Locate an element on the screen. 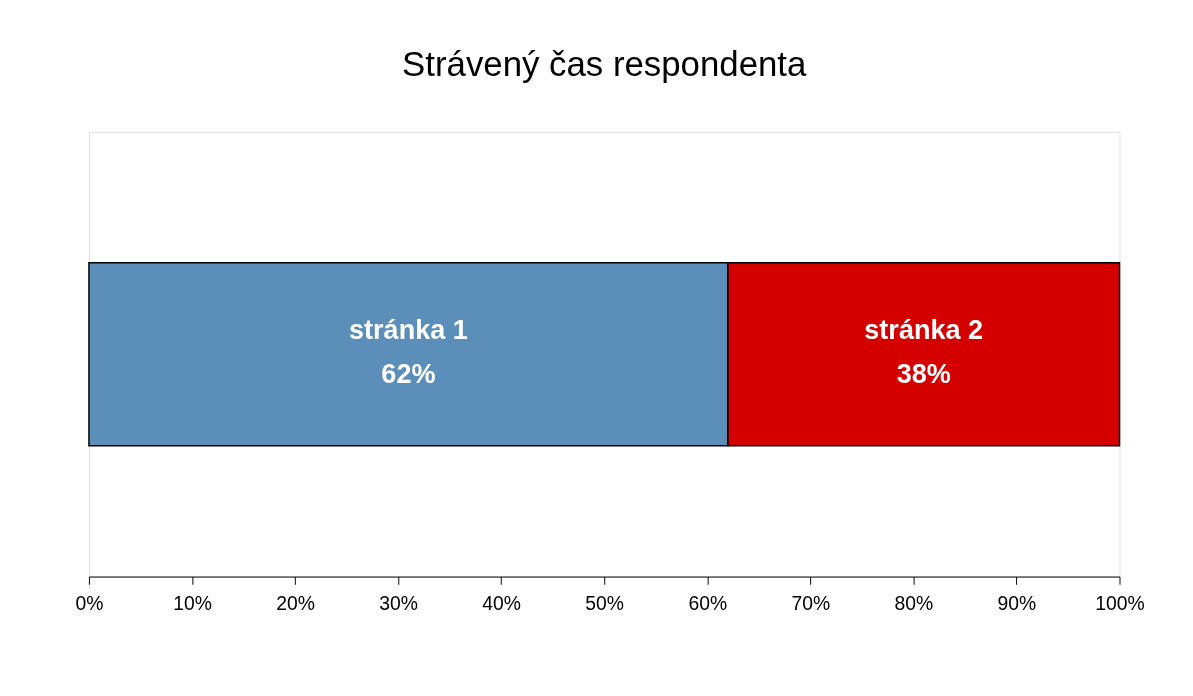  series-label: stránka 1 is located at coordinates (408, 329).